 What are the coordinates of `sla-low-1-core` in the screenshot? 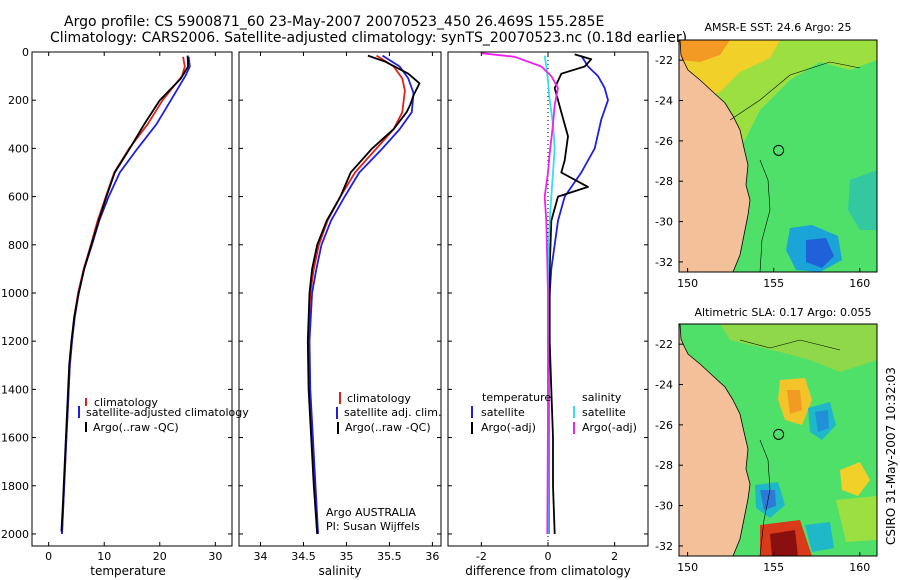 It's located at (822, 421).